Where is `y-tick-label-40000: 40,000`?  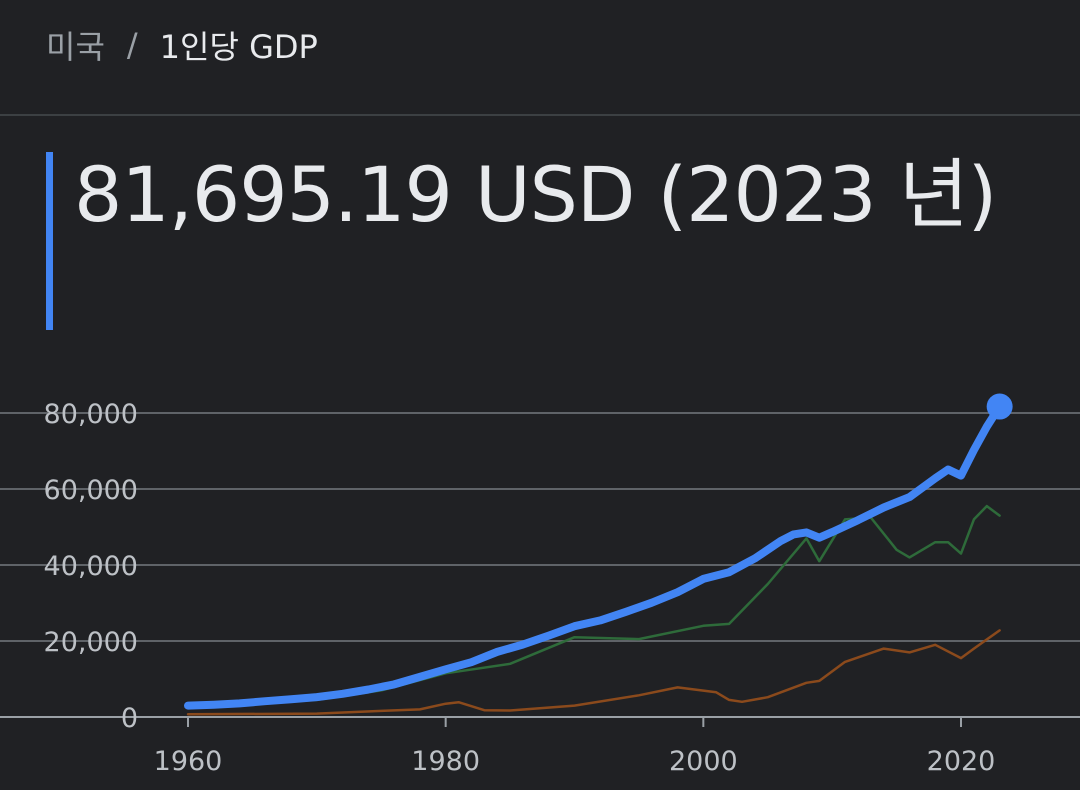 y-tick-label-40000: 40,000 is located at coordinates (91, 566).